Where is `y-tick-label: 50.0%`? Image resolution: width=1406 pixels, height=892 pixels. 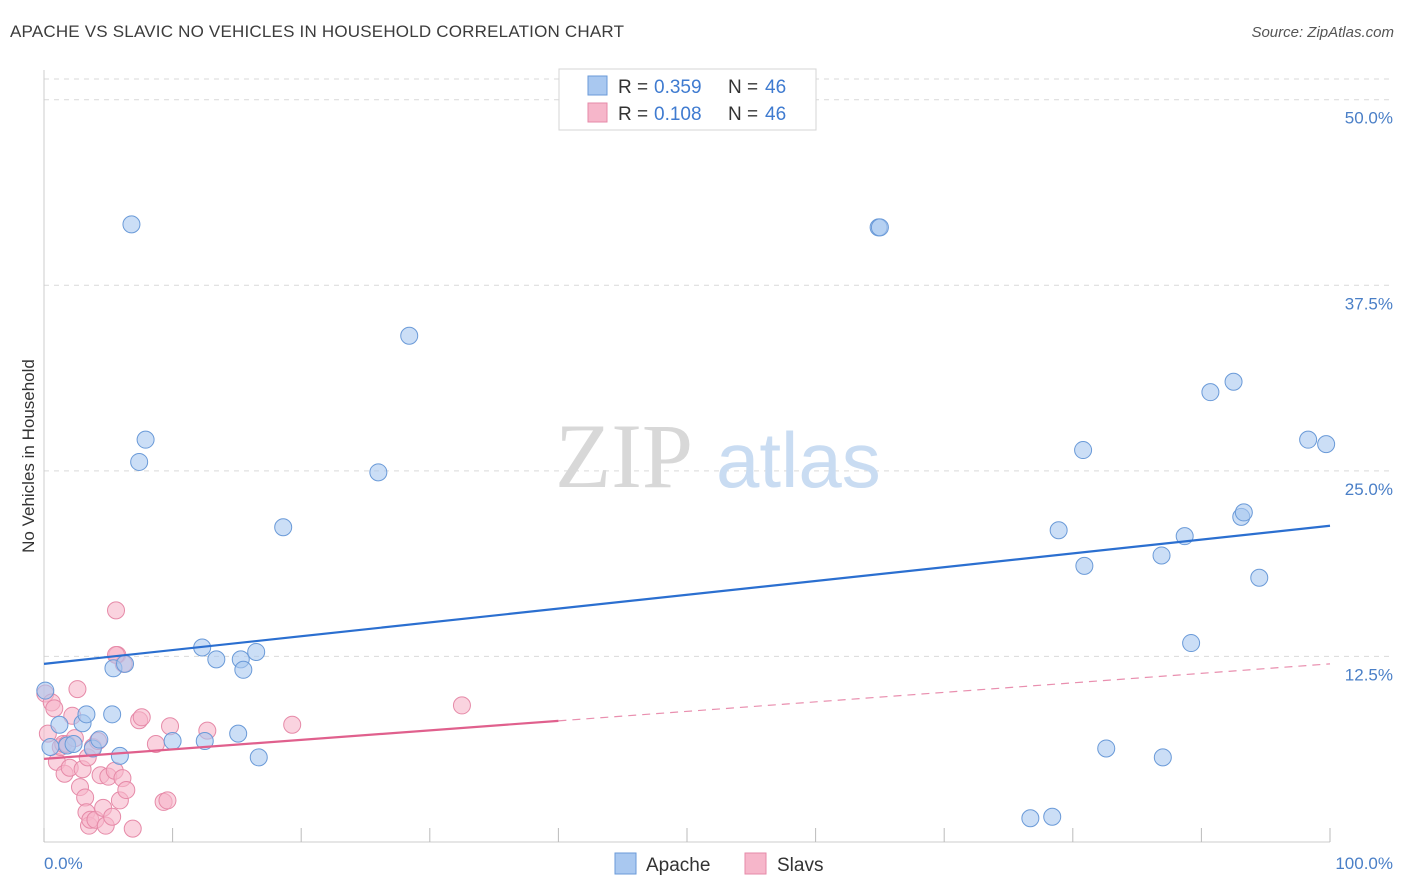
y-tick-label: 50.0% is located at coordinates (1369, 118).